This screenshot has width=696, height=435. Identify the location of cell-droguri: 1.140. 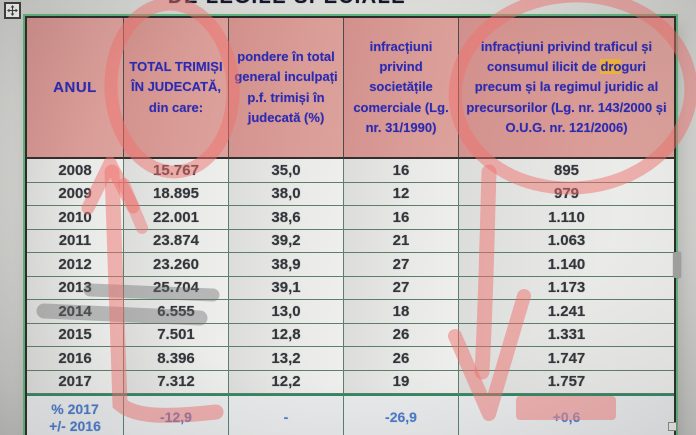
(566, 265).